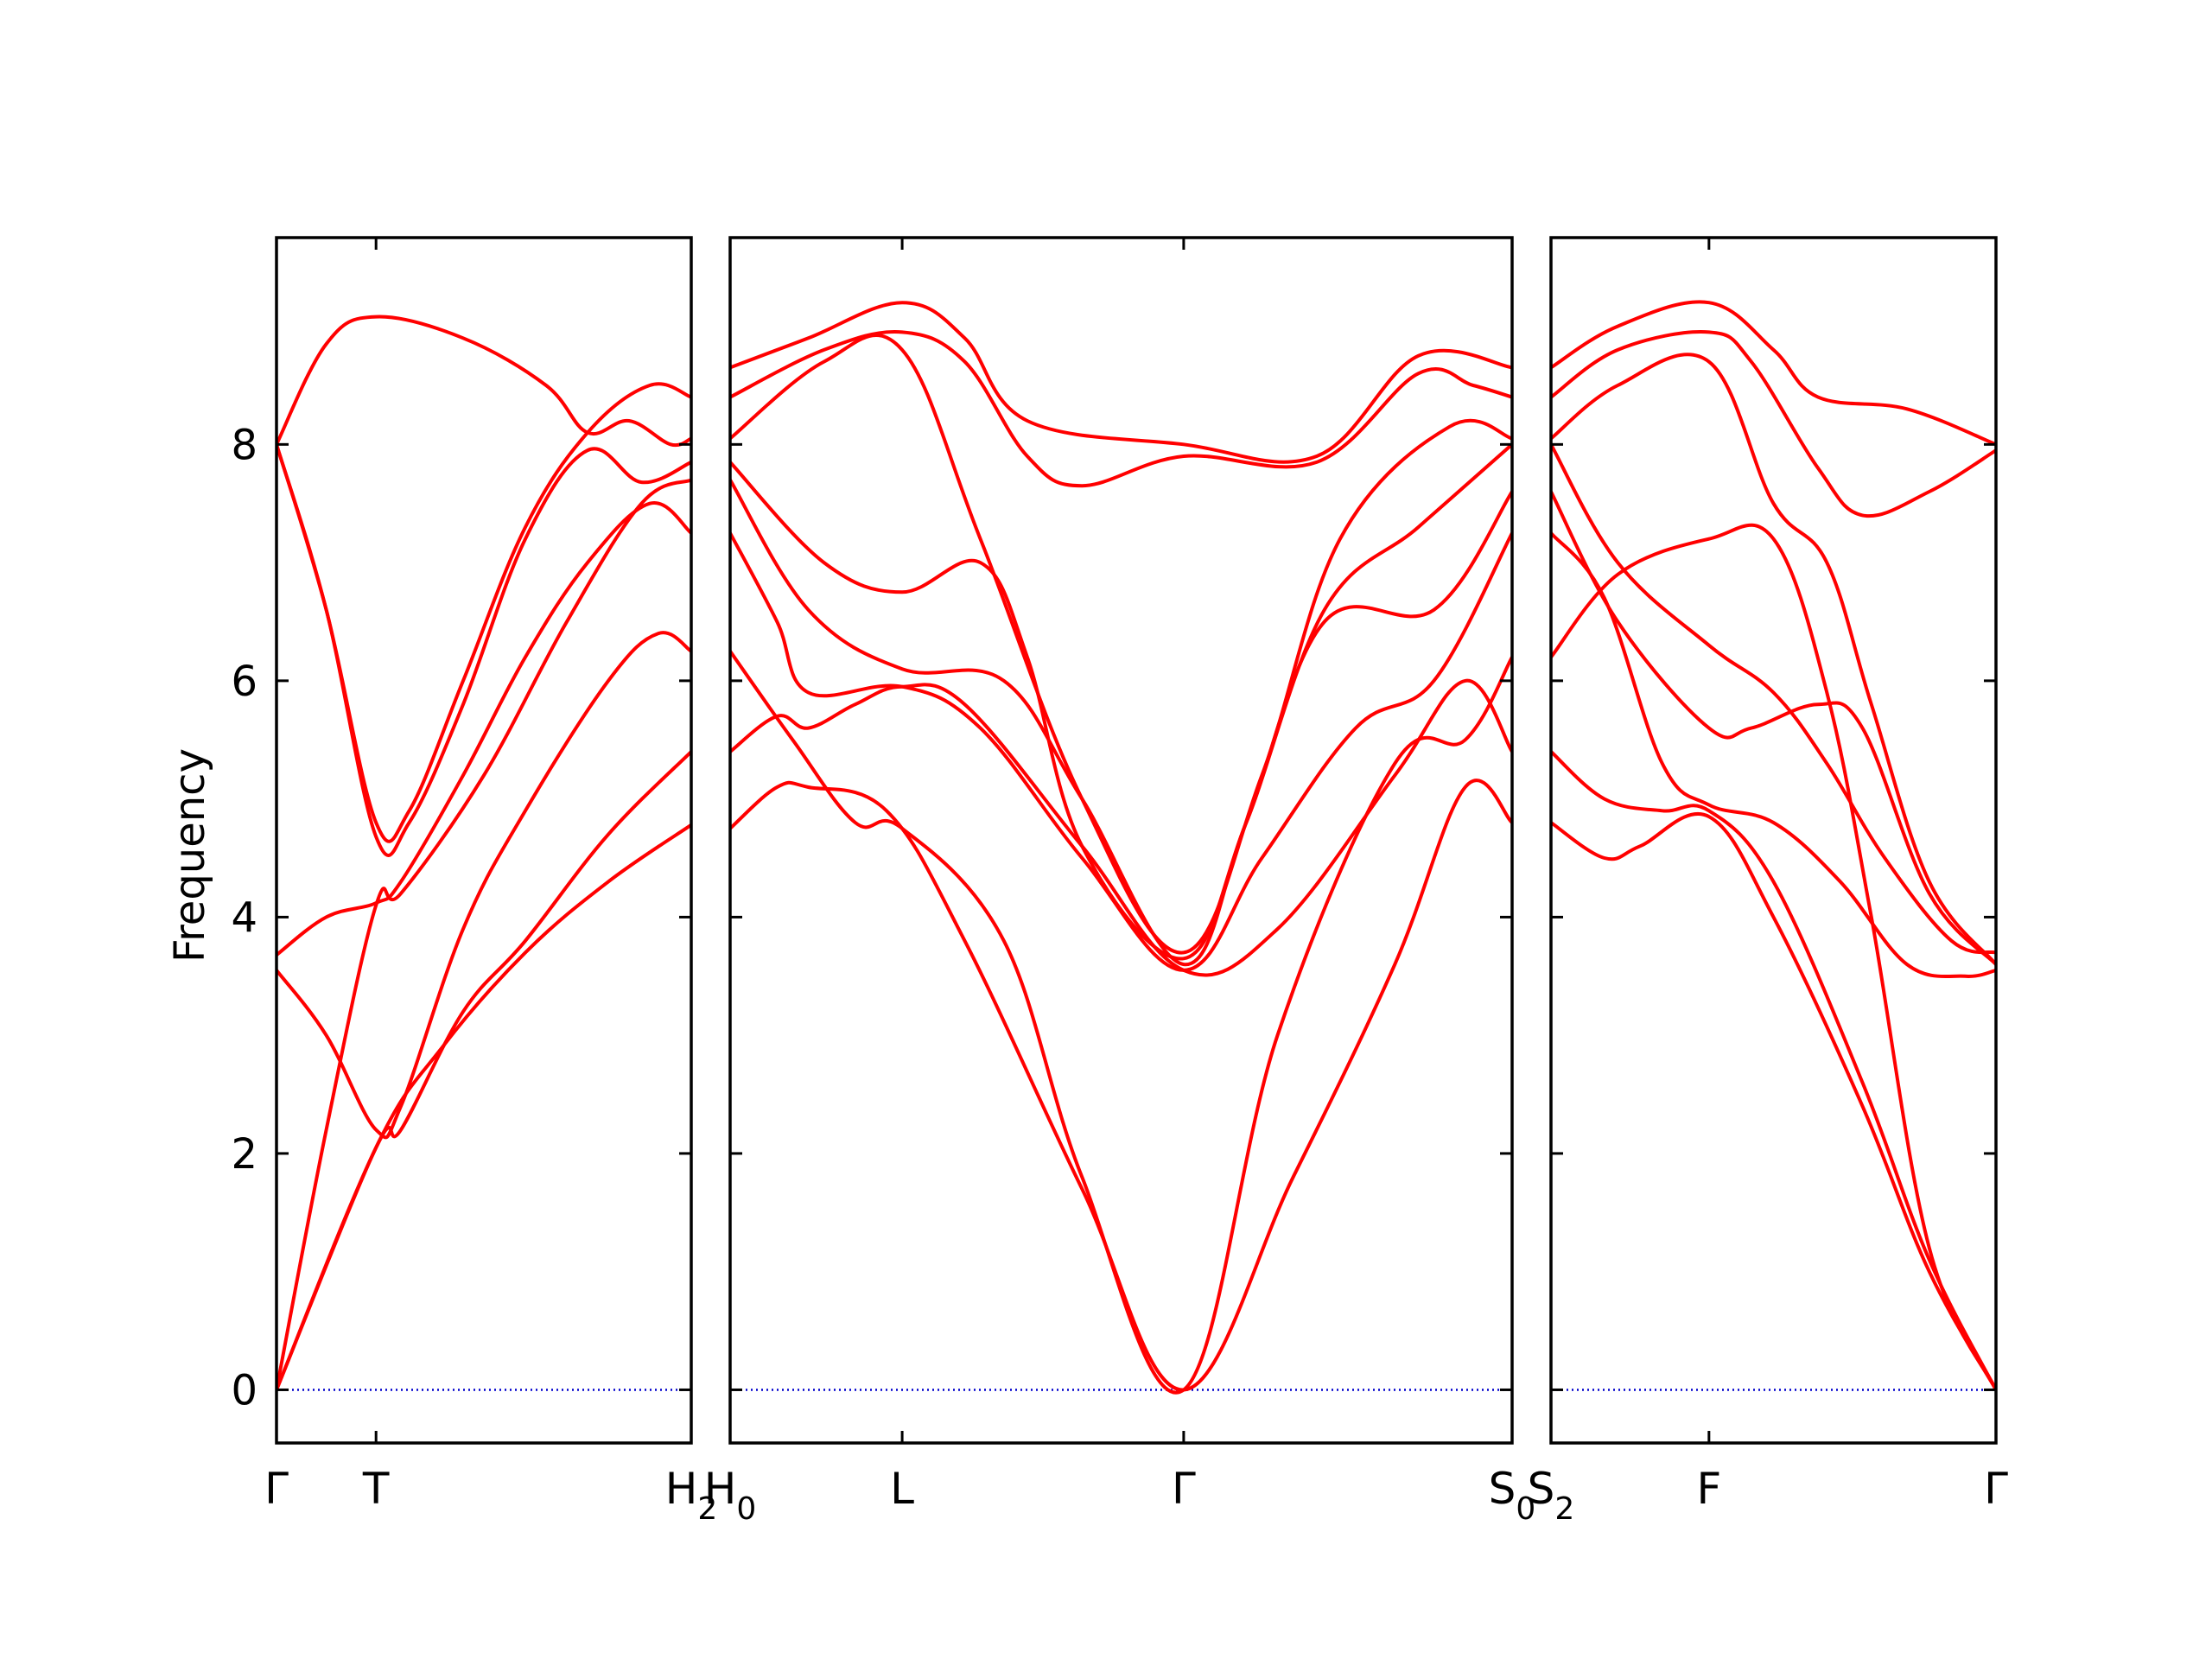  I want to click on y-axis-label: Frequency, so click(190, 855).